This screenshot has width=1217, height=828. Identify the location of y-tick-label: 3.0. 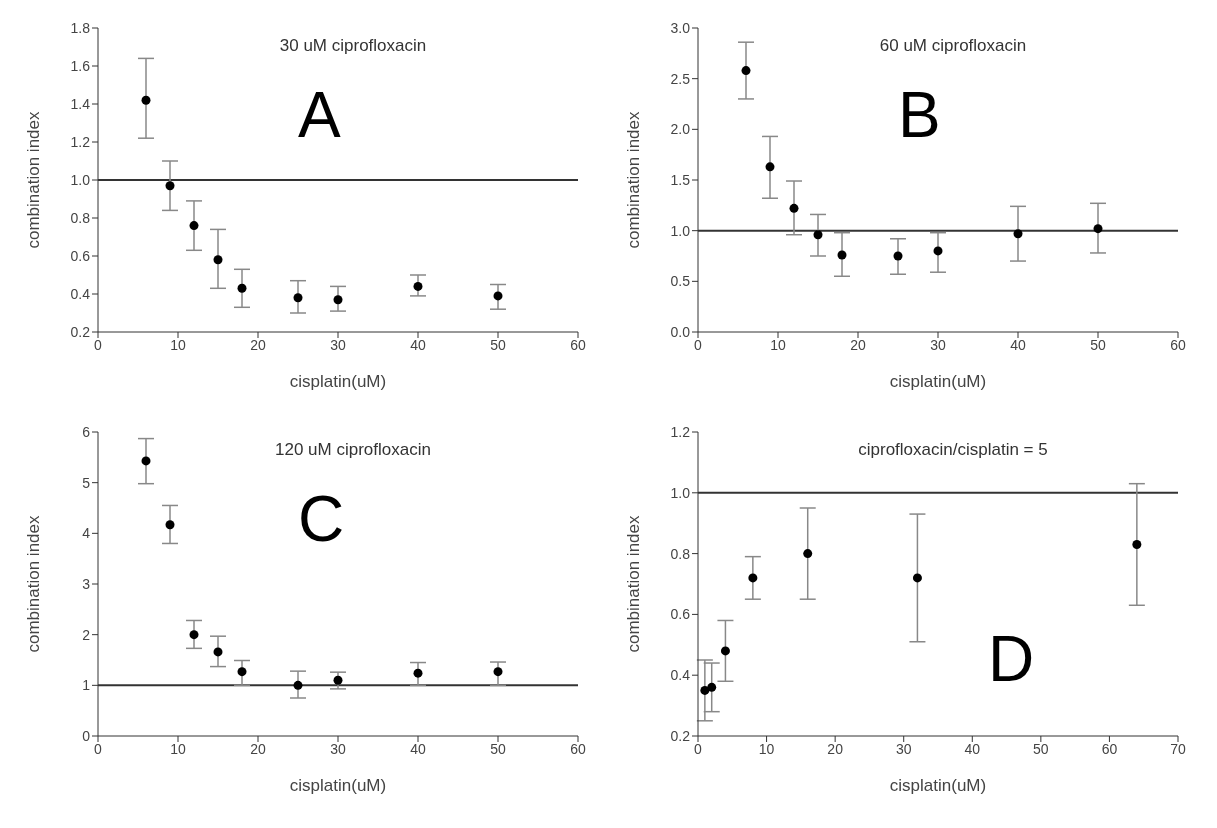
(680, 27).